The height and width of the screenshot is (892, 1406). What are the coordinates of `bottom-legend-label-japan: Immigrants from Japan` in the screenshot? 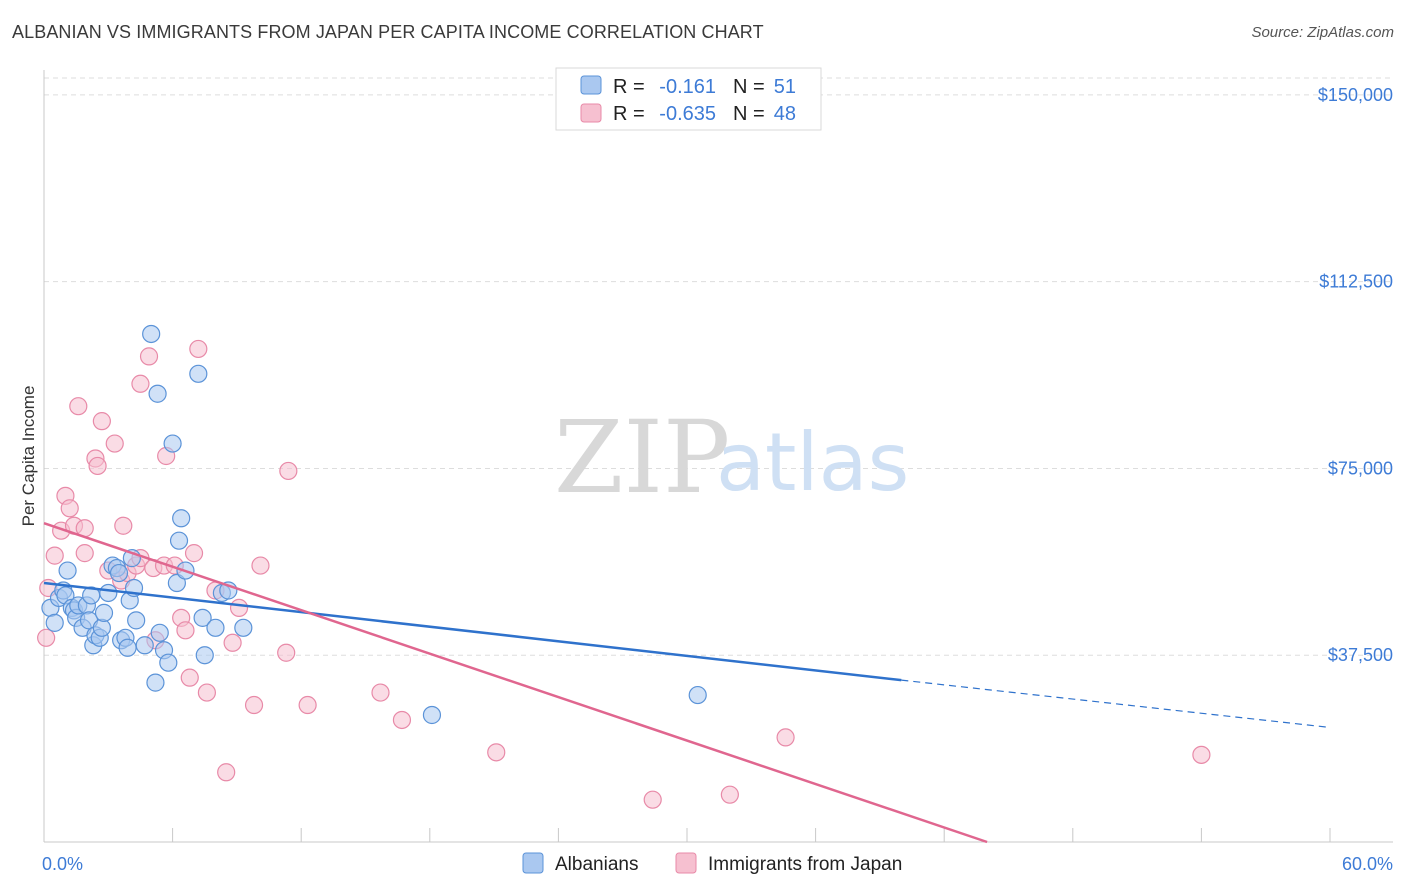 It's located at (805, 864).